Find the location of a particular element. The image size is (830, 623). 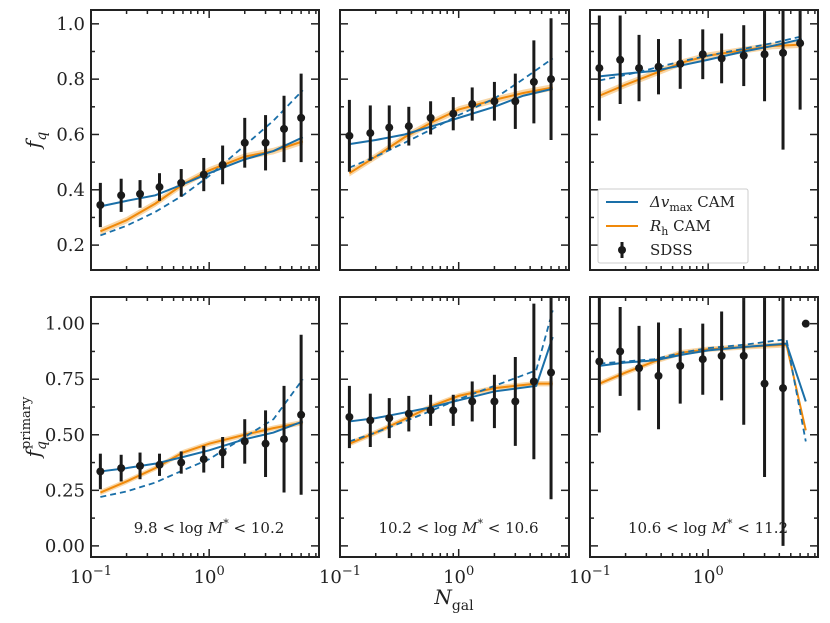

legend-sub: max is located at coordinates (681, 207).